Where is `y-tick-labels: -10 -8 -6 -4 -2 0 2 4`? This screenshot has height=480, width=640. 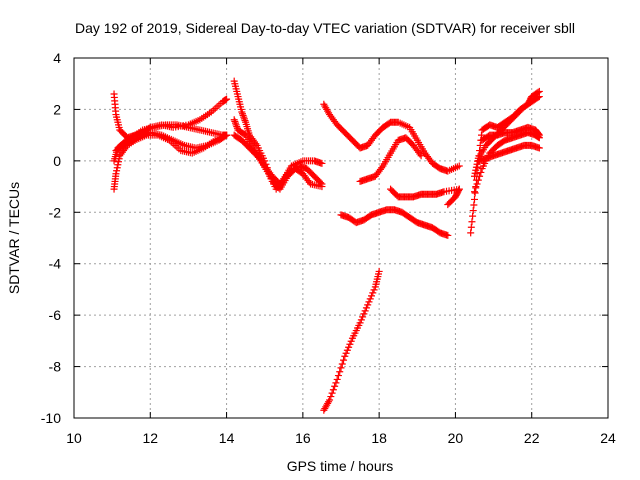
y-tick-labels: -10 -8 -6 -4 -2 0 2 4 is located at coordinates (51, 238).